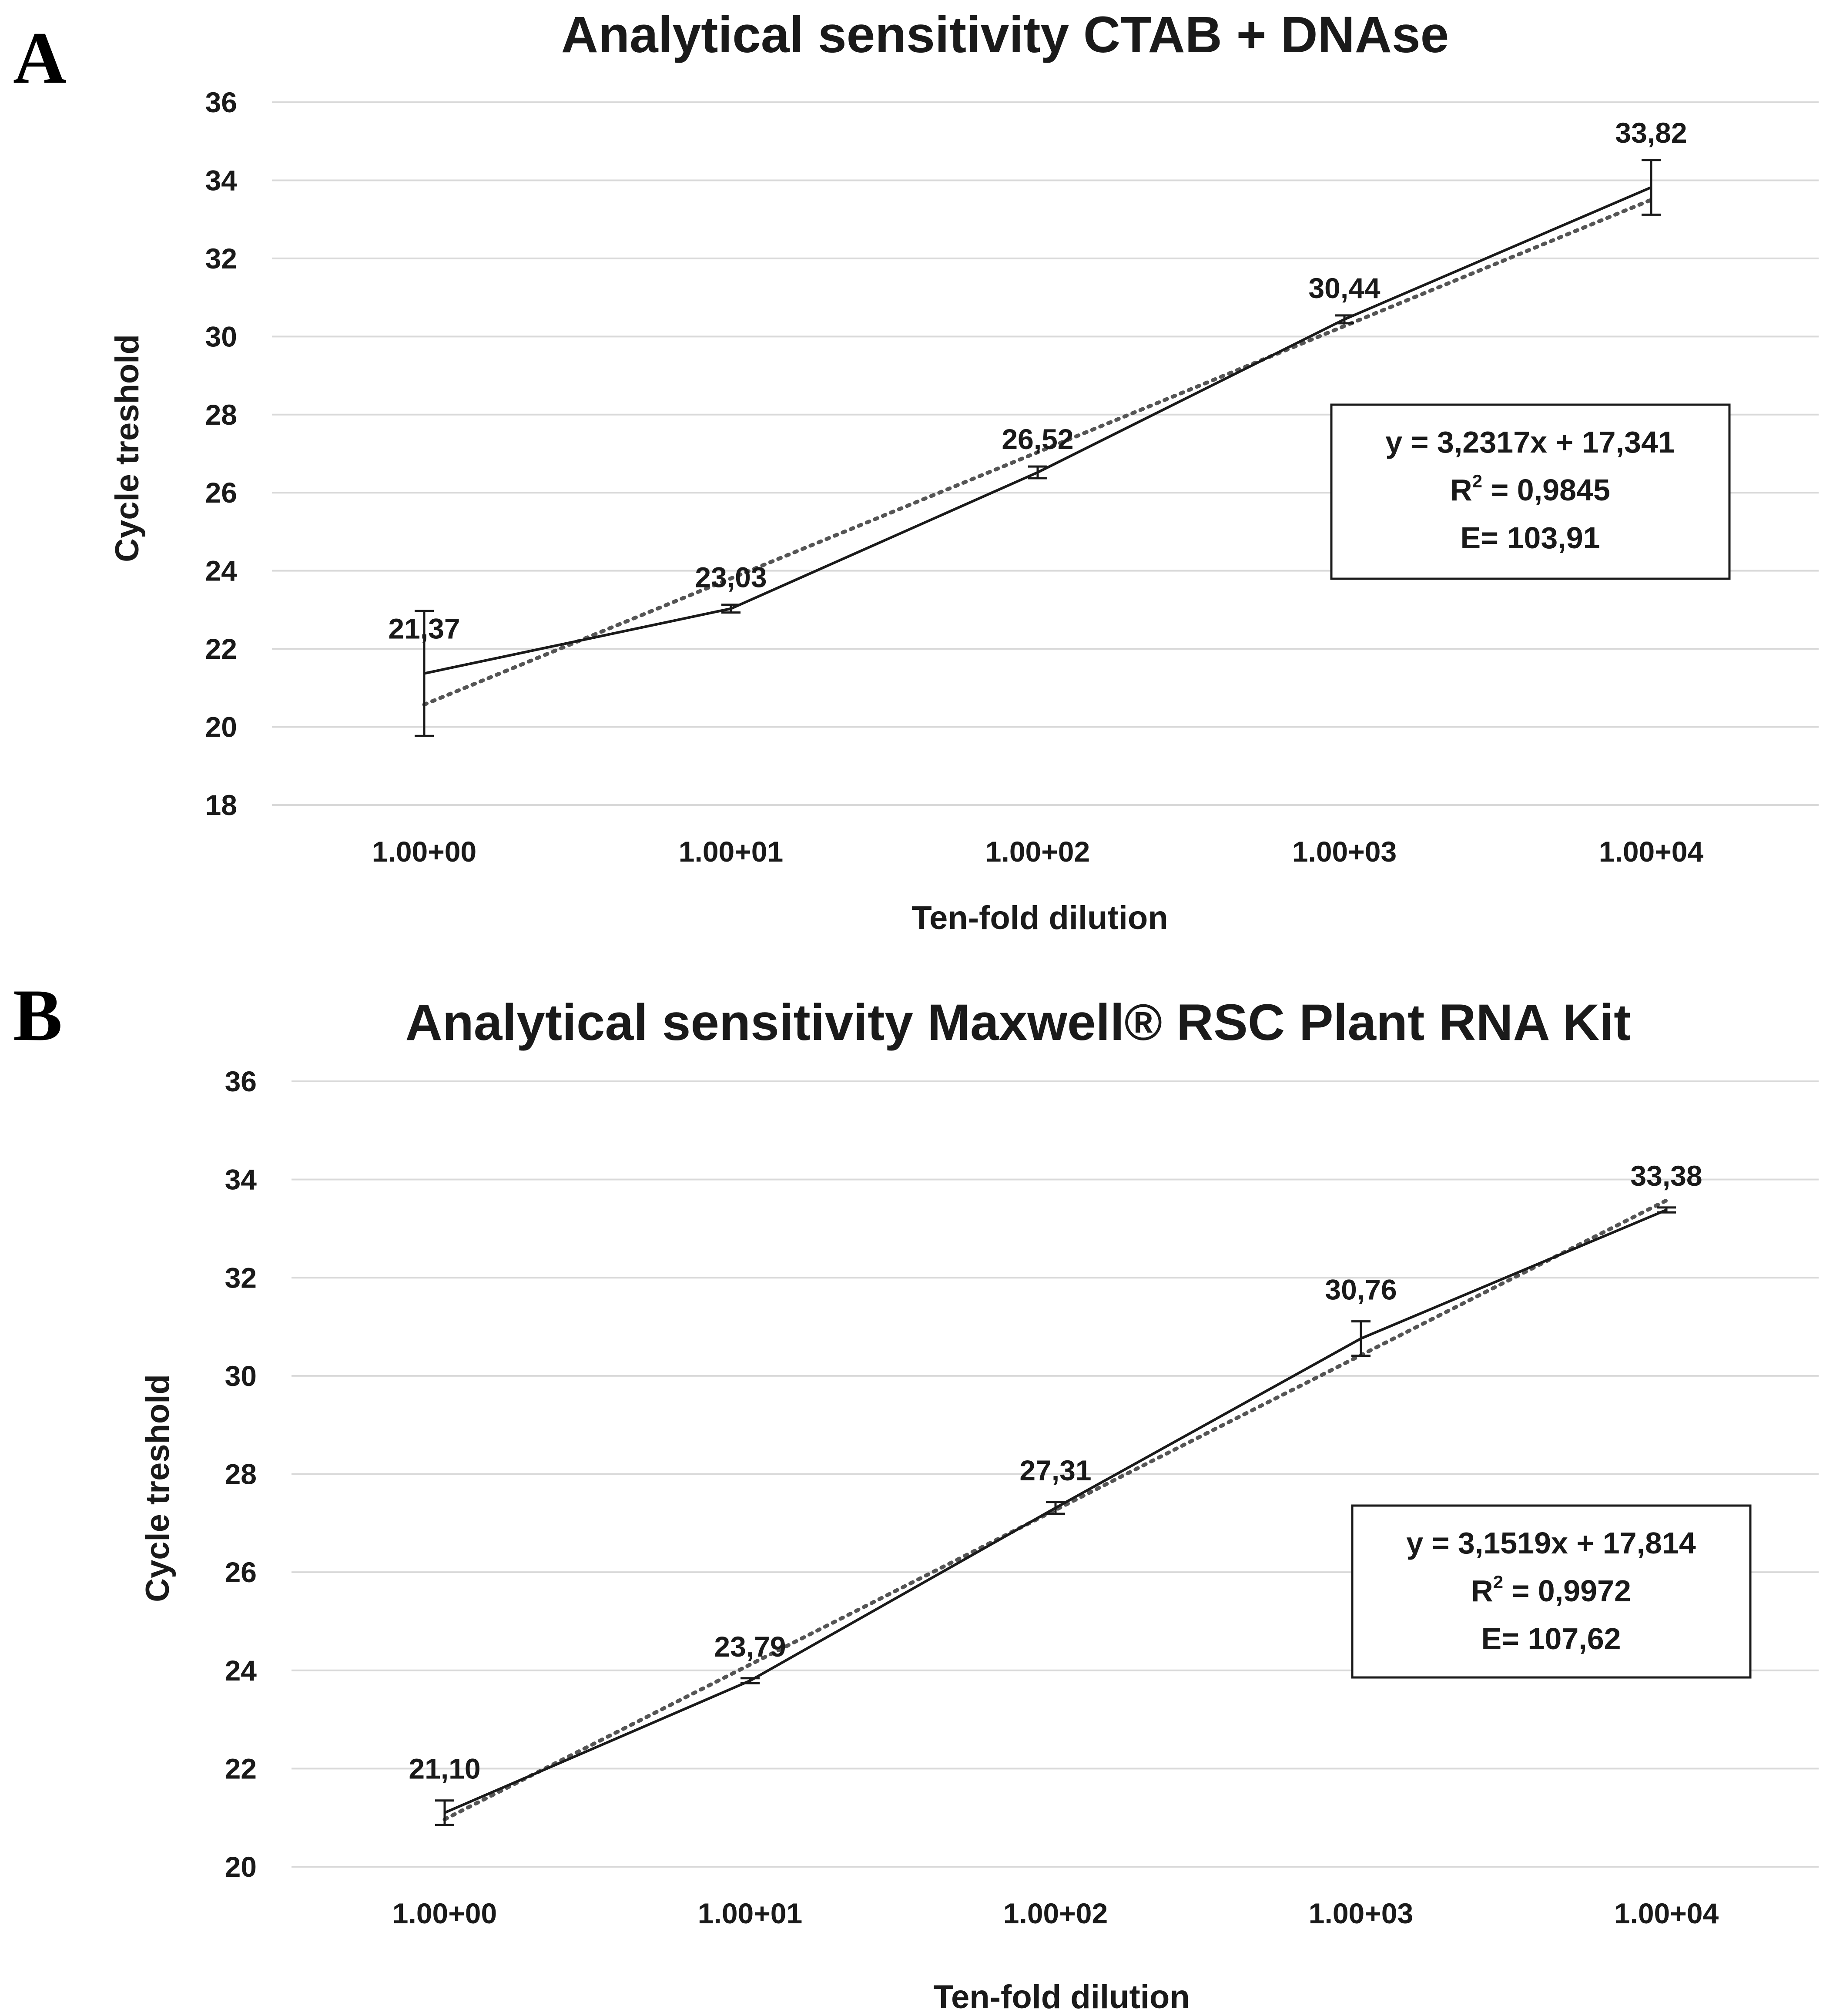 Image resolution: width=1833 pixels, height=2016 pixels. What do you see at coordinates (750, 1913) in the screenshot?
I see `x-tick-label-b-1: 1.00+01` at bounding box center [750, 1913].